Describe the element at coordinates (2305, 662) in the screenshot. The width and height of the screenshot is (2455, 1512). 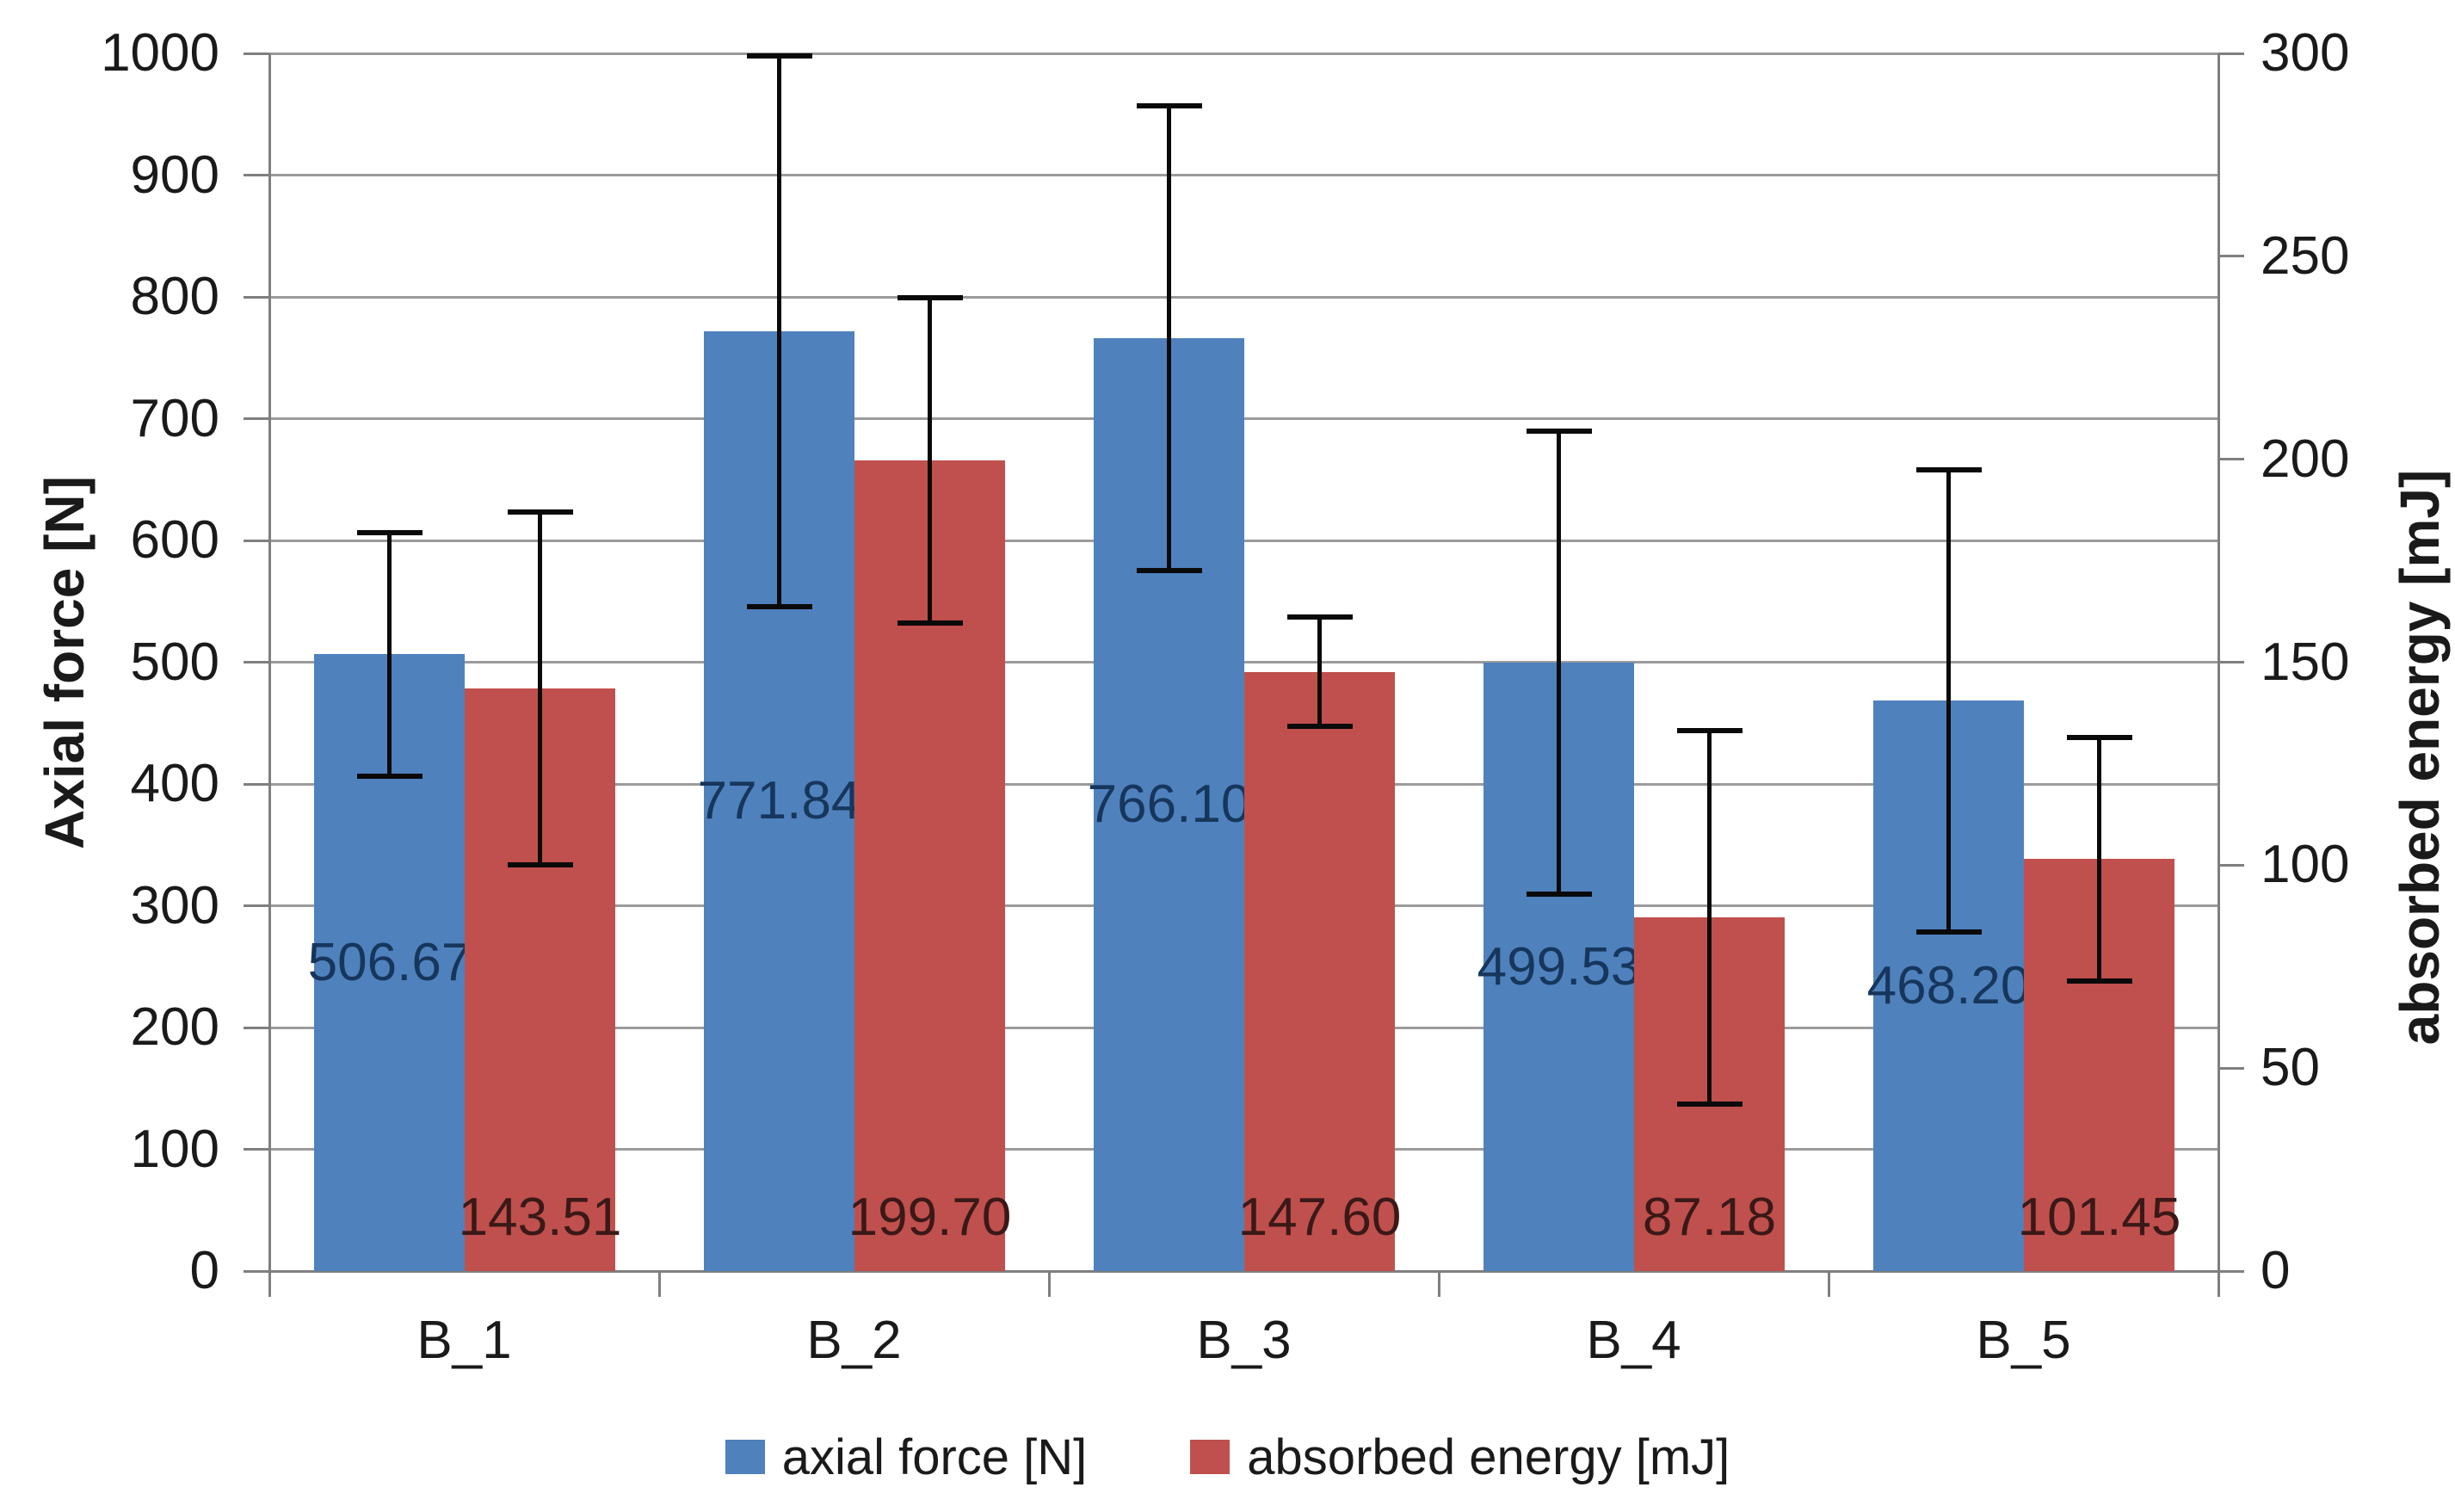
I see `right-axis-tick-label: 150` at that location.